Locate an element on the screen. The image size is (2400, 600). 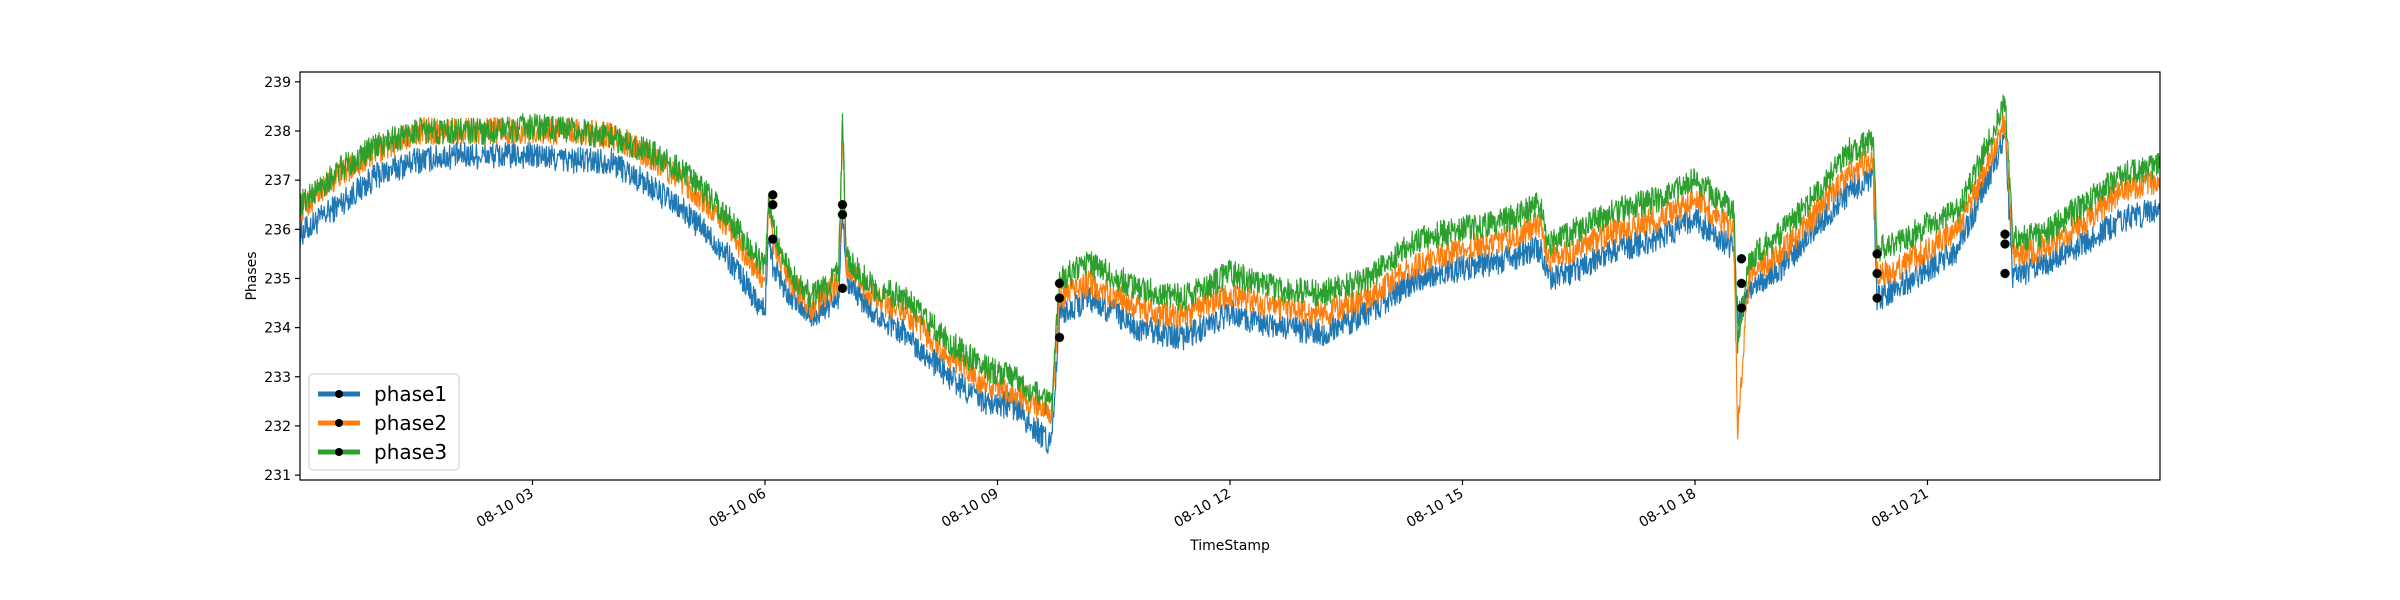
y-tick-label: 235 is located at coordinates (277, 279).